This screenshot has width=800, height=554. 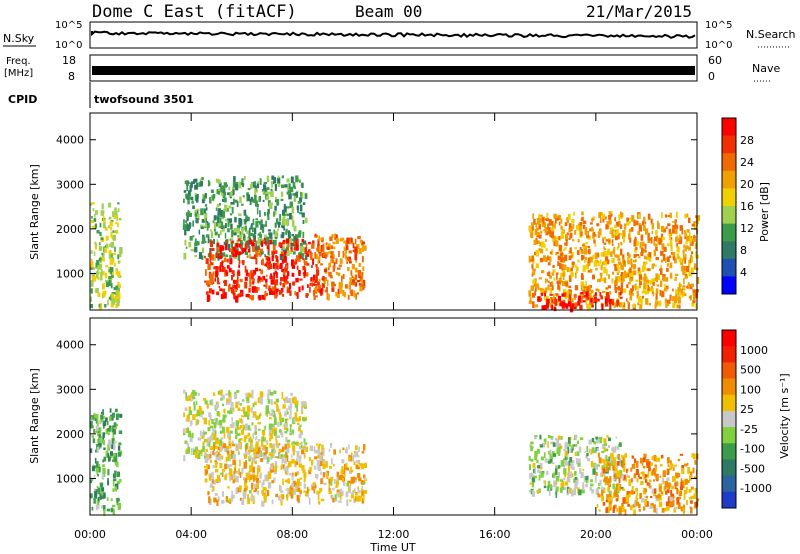 I want to click on nsky-trace, so click(x=393, y=34).